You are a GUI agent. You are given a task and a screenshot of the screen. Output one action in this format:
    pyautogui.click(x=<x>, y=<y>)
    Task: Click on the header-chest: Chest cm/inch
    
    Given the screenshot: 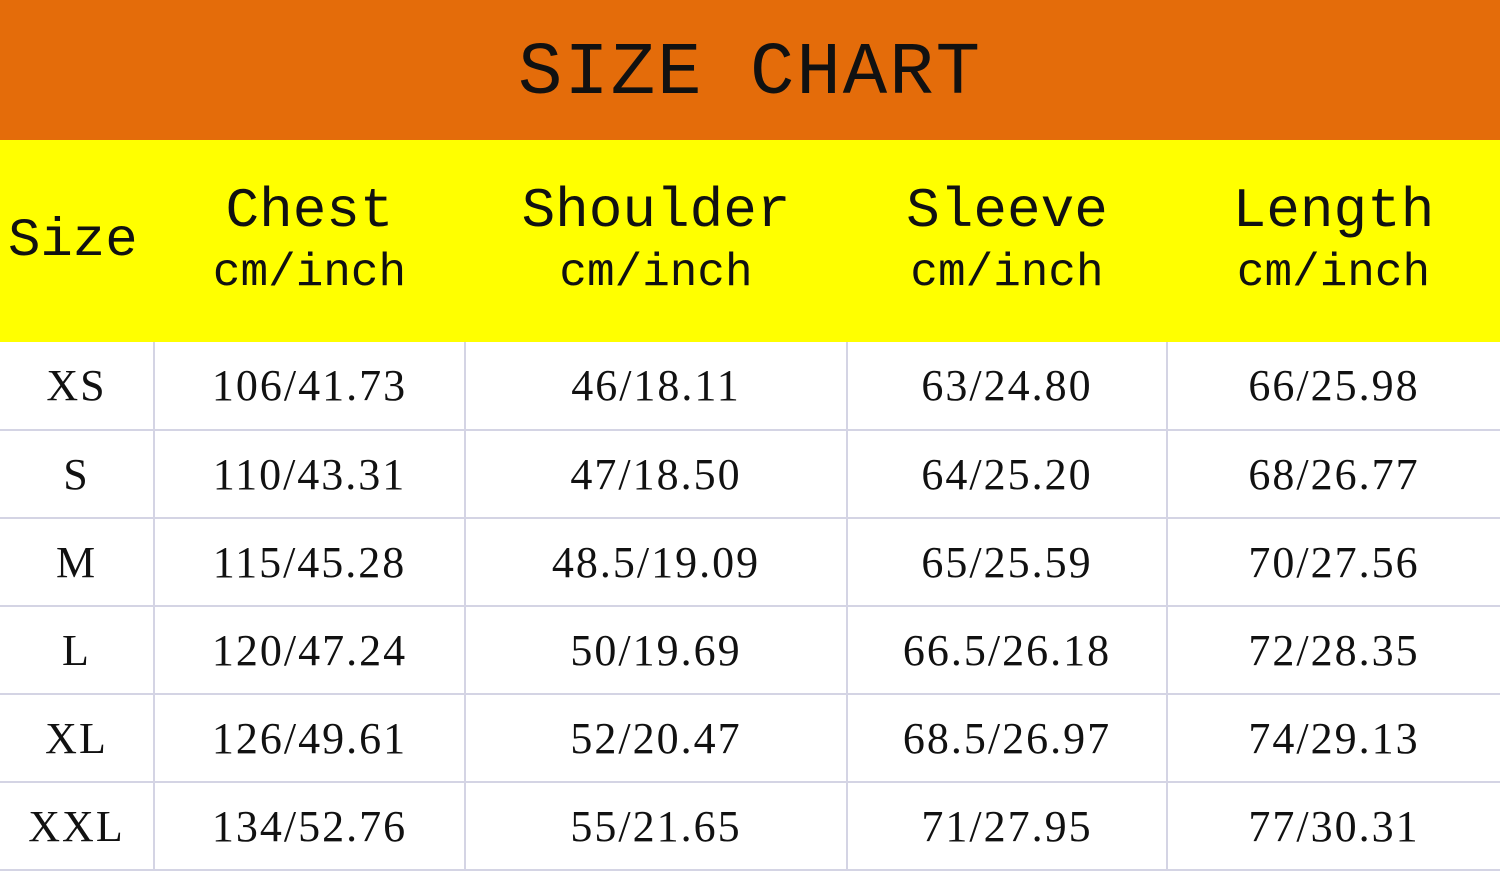 What is the action you would take?
    pyautogui.click(x=309, y=241)
    